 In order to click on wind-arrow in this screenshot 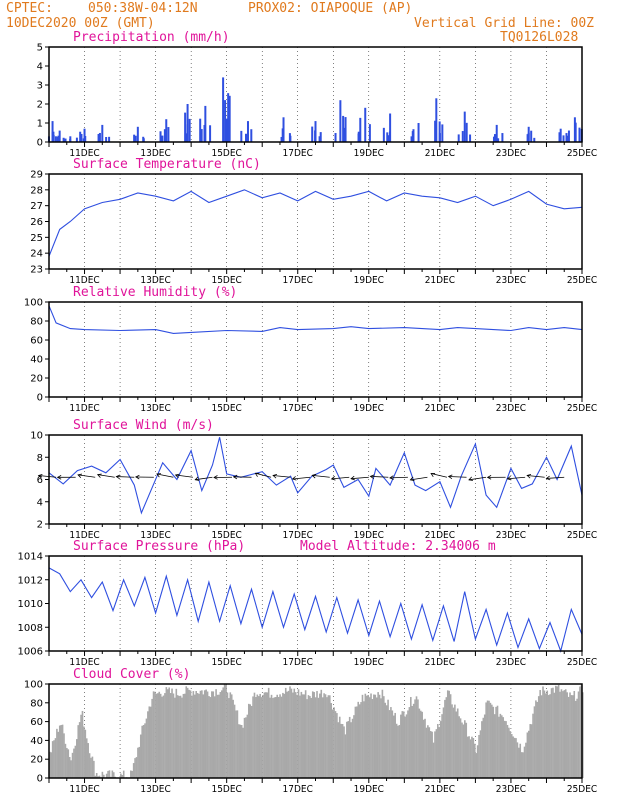, I will do `click(47, 476)`.